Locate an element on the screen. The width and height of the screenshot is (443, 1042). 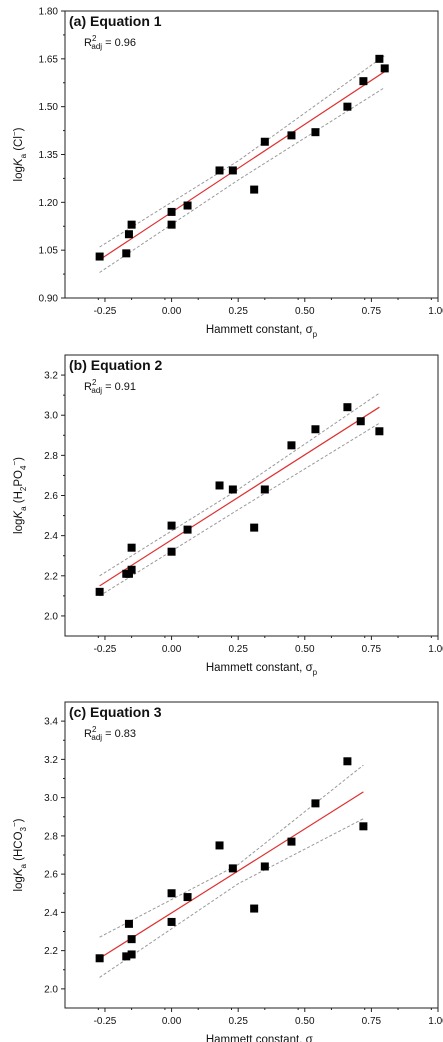
y-label-ion: (H is located at coordinates (19, 498).